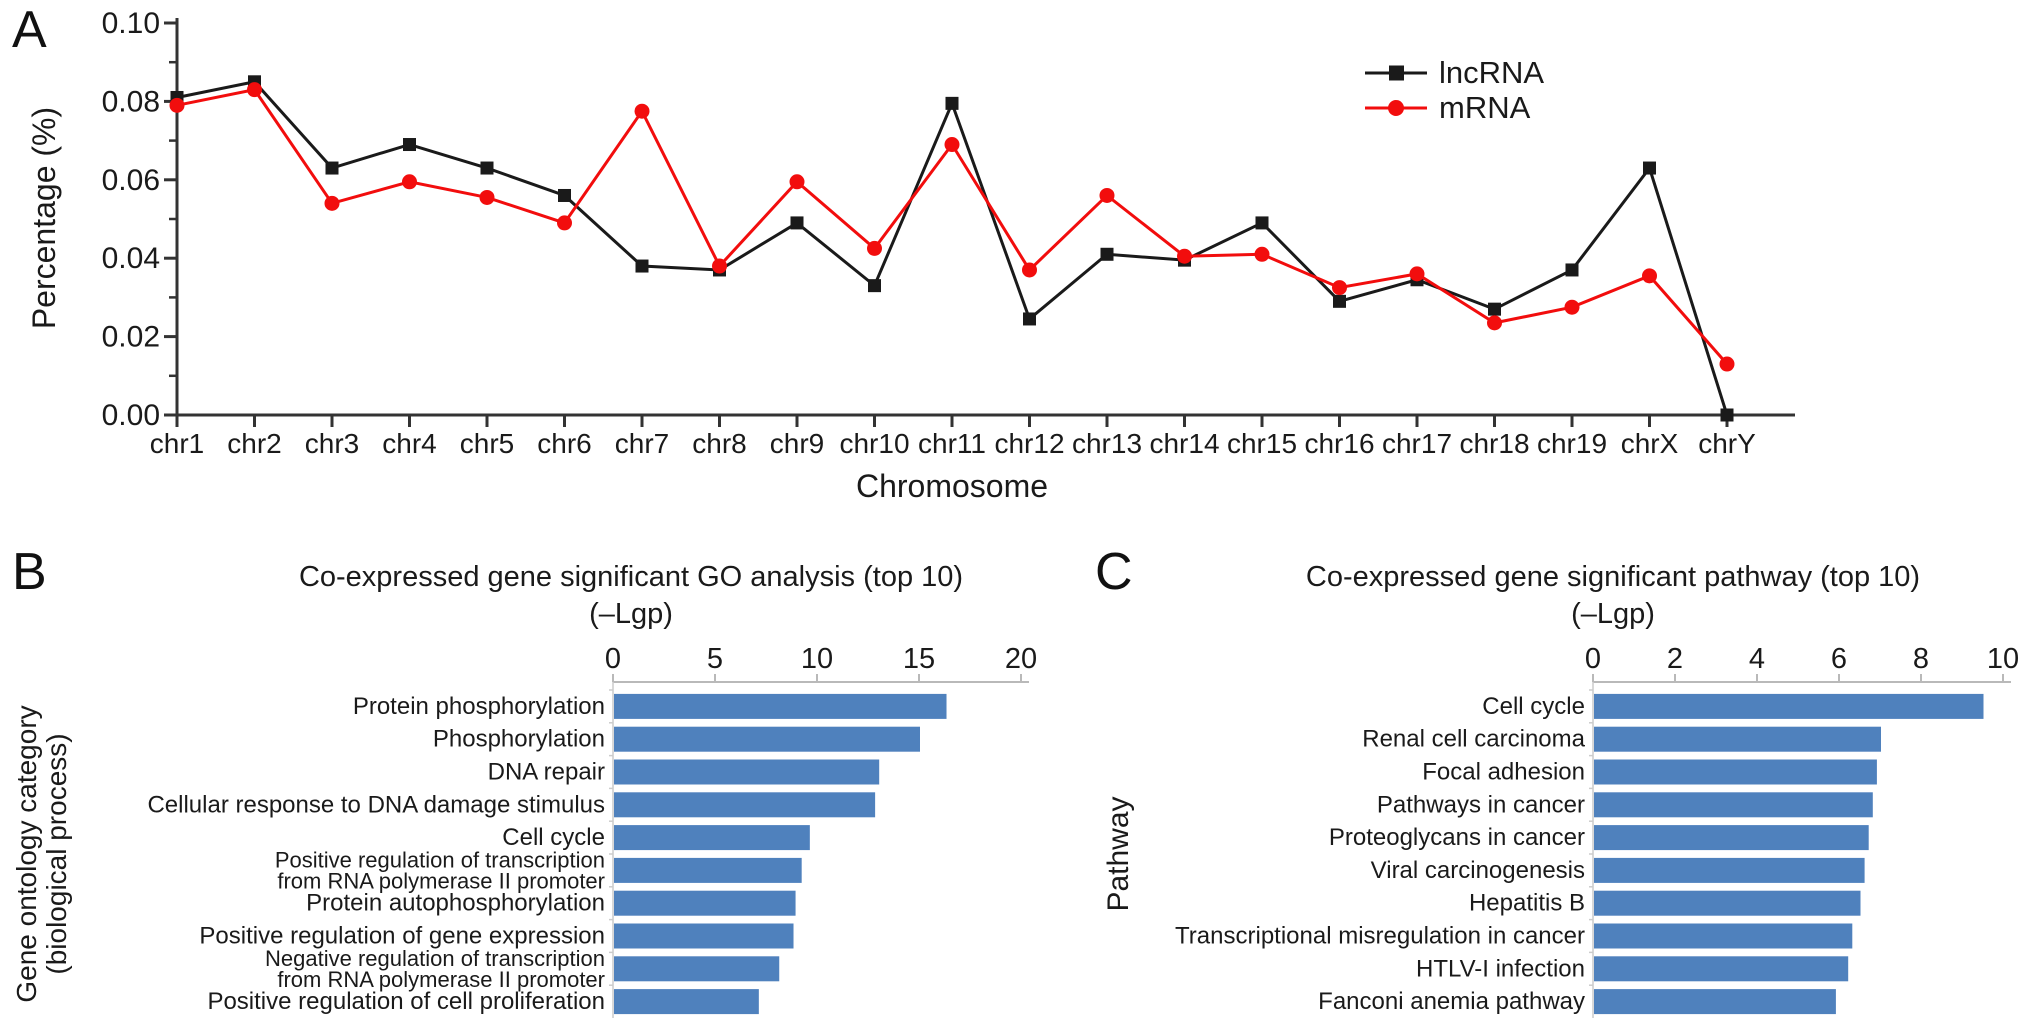 Image resolution: width=2032 pixels, height=1032 pixels. What do you see at coordinates (131, 180) in the screenshot?
I see `y-axis-tick-label: 0.06` at bounding box center [131, 180].